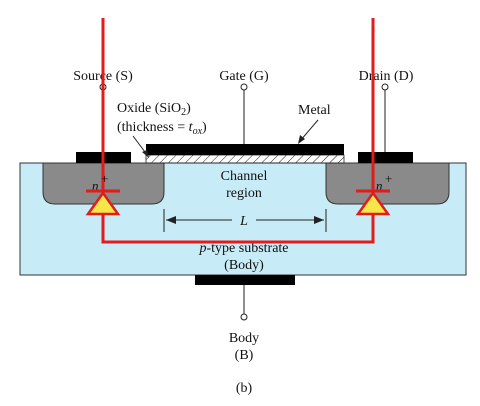 This screenshot has width=480, height=406. I want to click on gate-label: Gate (G), so click(244, 76).